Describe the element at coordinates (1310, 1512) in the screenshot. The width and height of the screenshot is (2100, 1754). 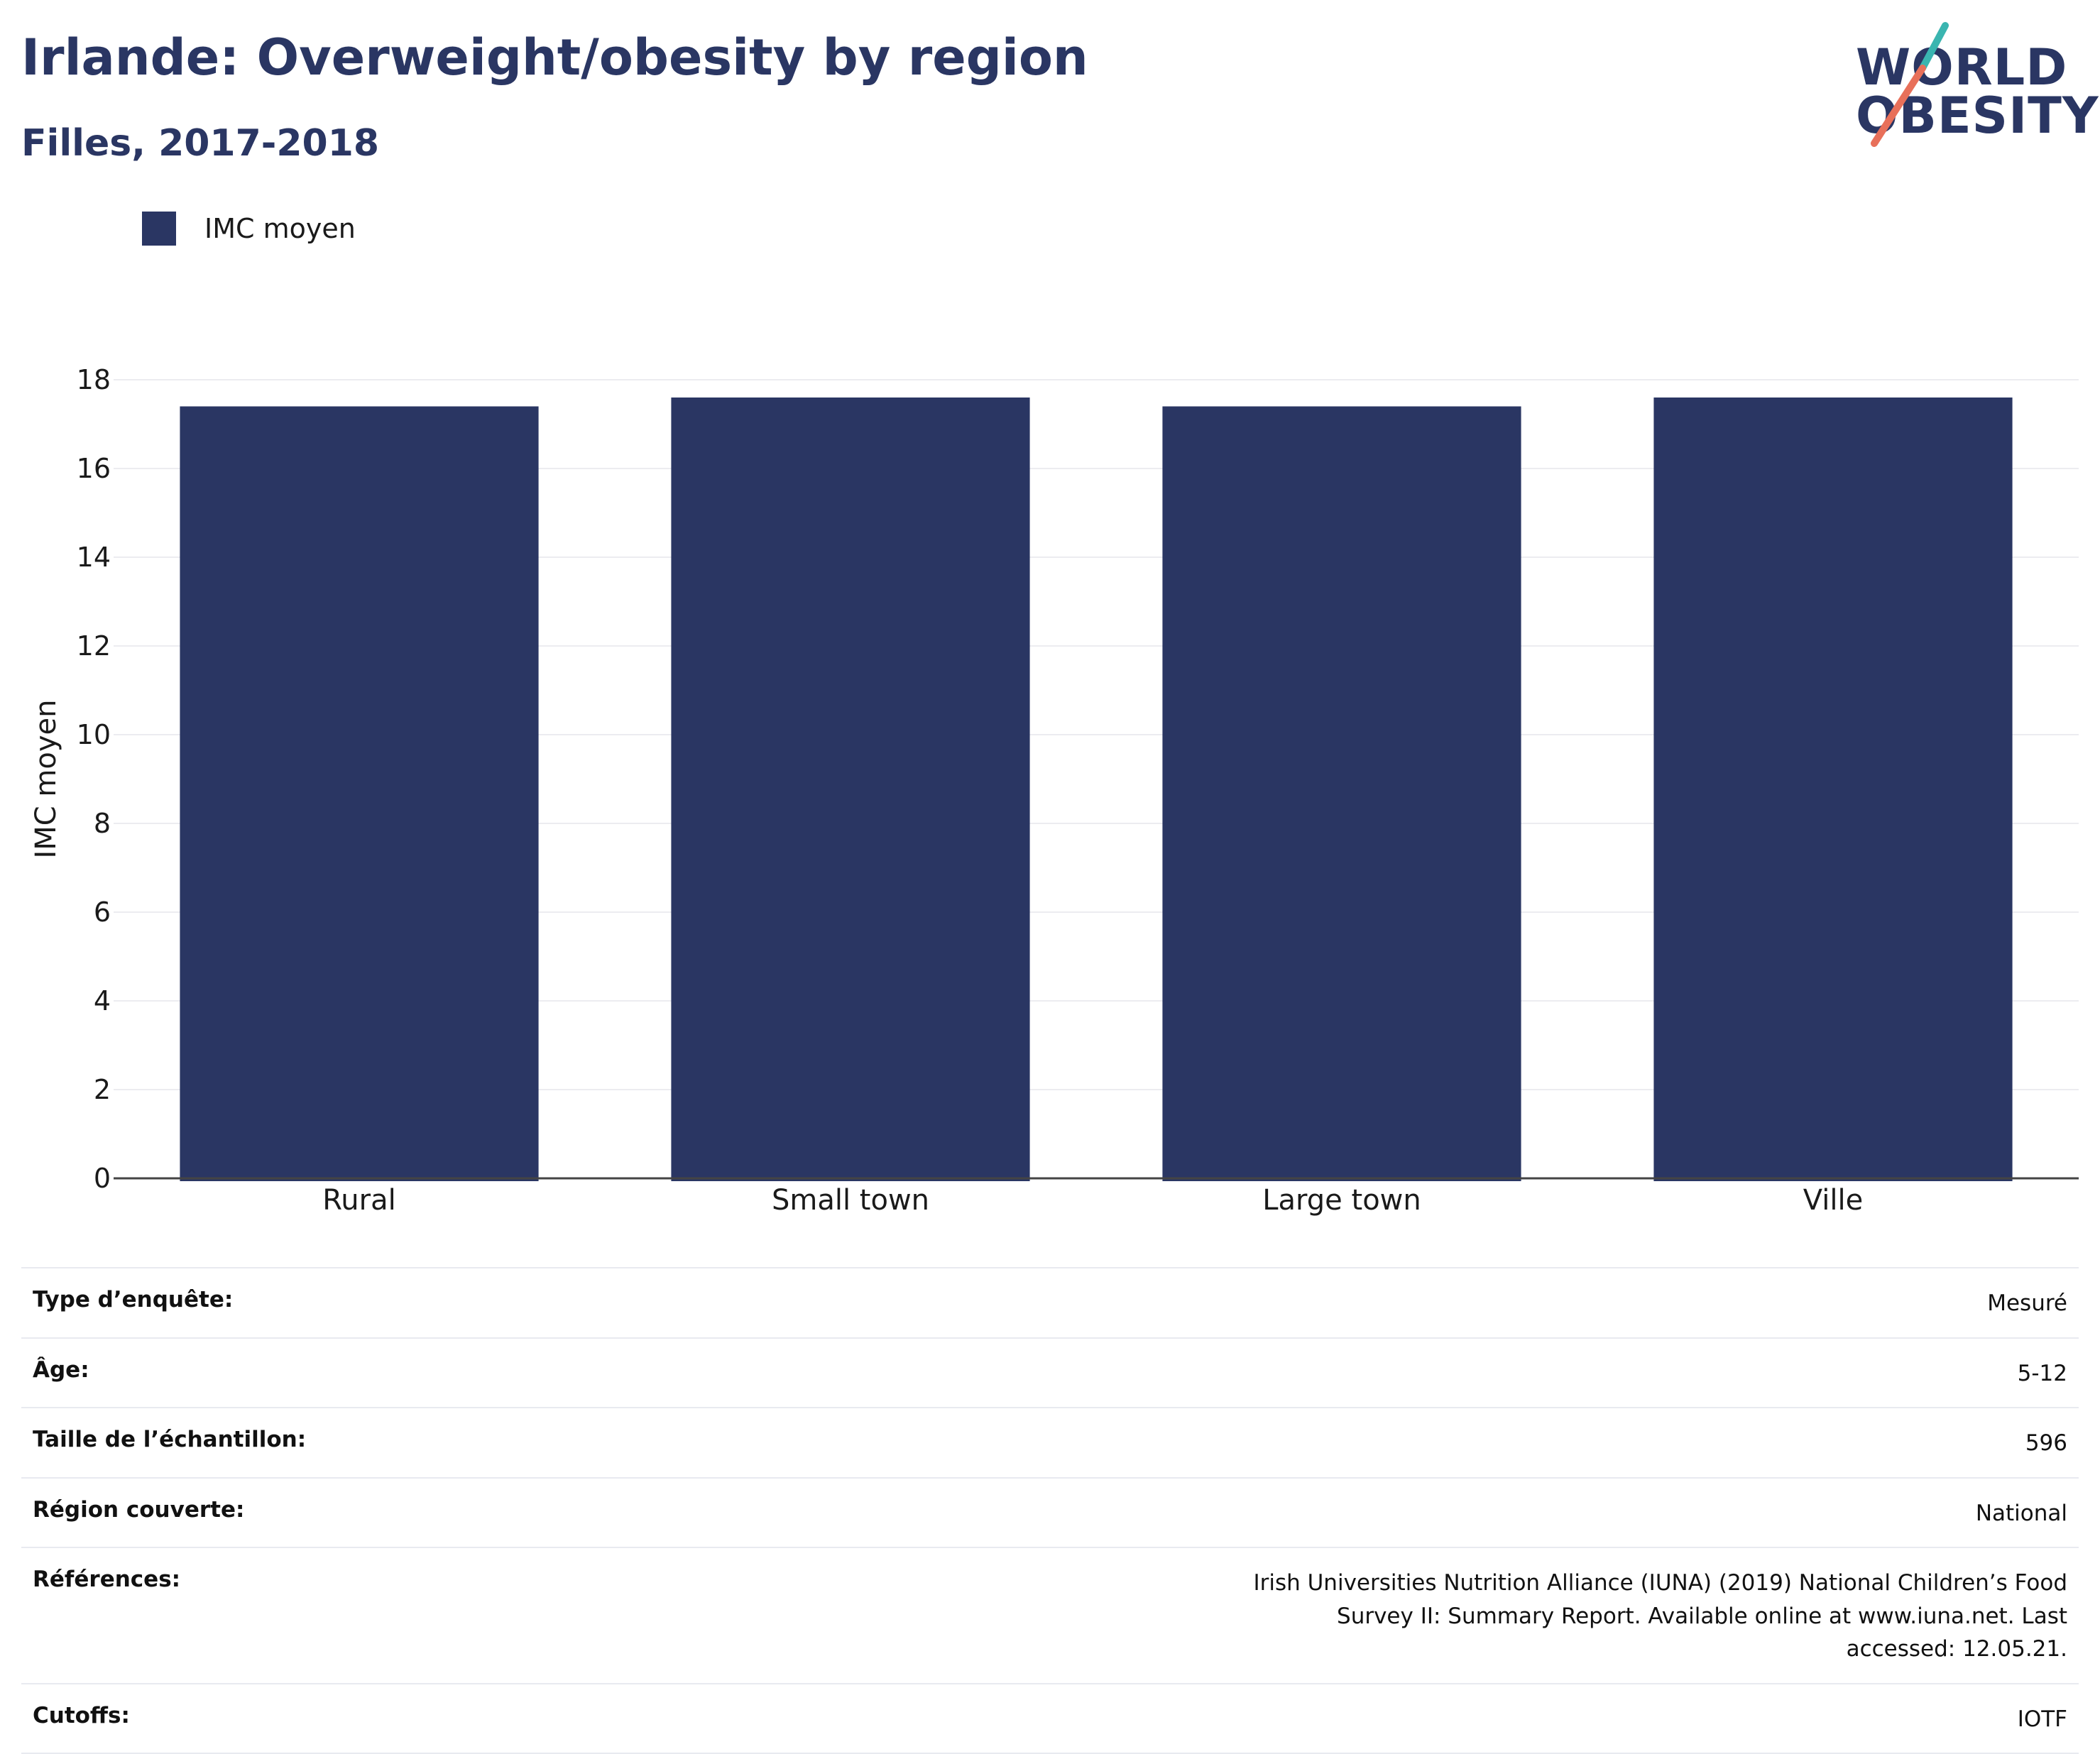
I see `info-value: National` at that location.